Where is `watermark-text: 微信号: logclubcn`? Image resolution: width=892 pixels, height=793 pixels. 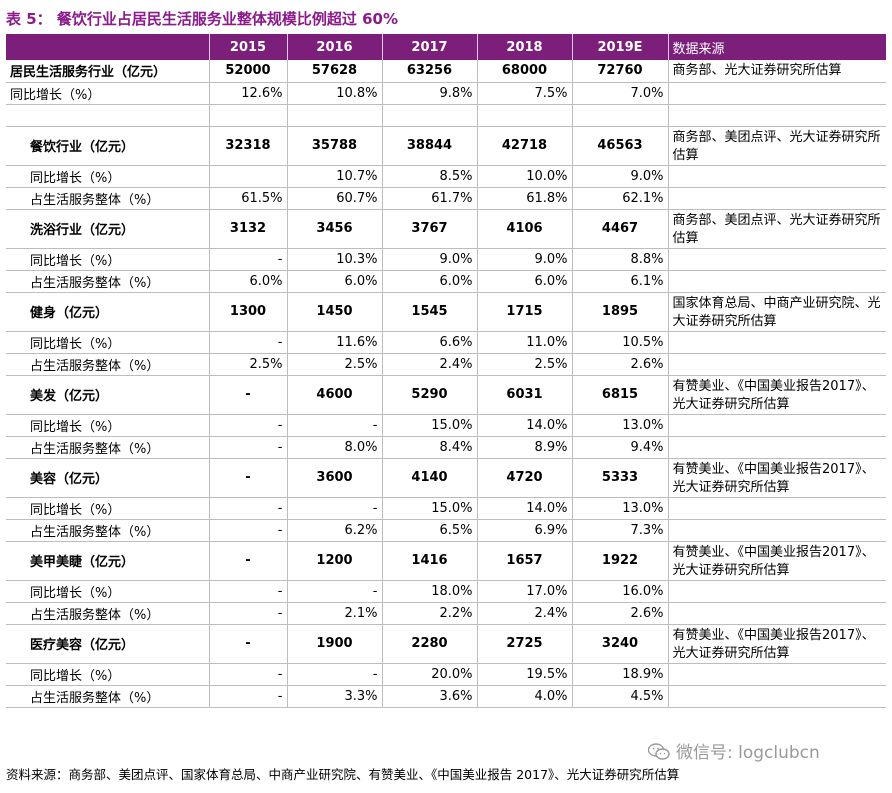 watermark-text: 微信号: logclubcn is located at coordinates (748, 753).